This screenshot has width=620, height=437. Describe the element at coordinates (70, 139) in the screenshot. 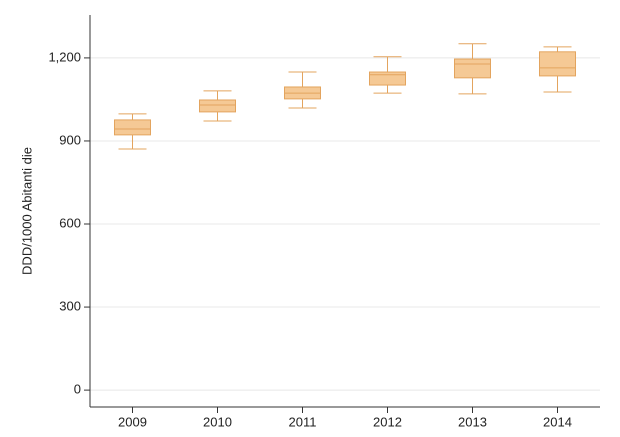

I see `y-tick-label: 900` at that location.